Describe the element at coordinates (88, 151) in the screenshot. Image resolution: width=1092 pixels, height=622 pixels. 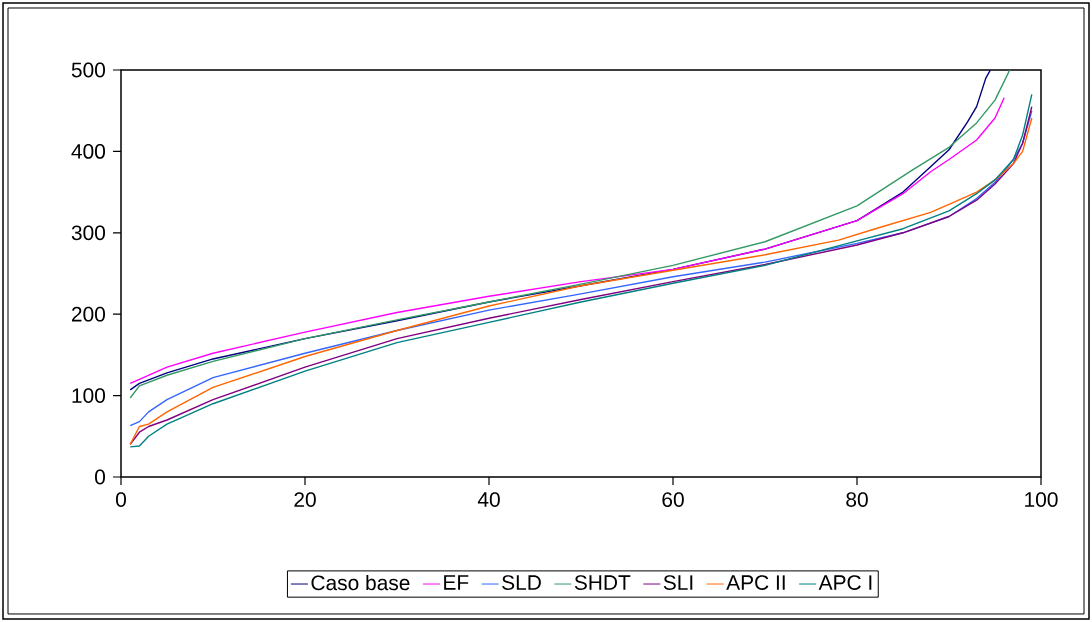
I see `y-tick-label: 400` at that location.